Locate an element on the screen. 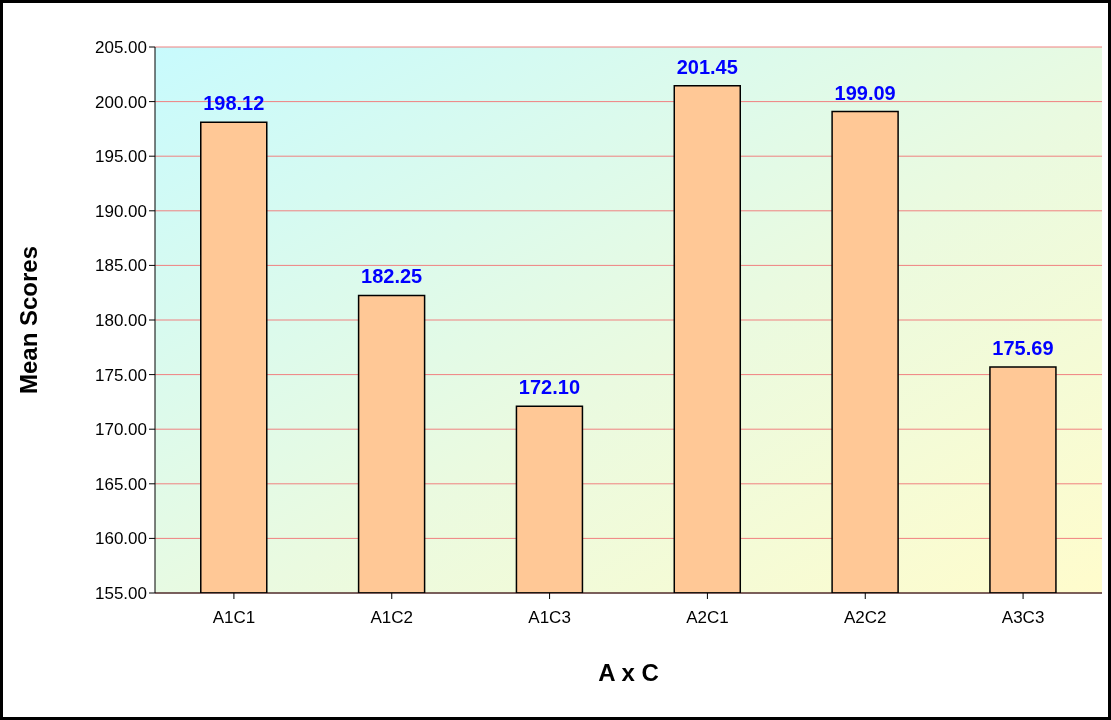 Image resolution: width=1111 pixels, height=720 pixels. y-tick-label: 195.00 is located at coordinates (121, 157).